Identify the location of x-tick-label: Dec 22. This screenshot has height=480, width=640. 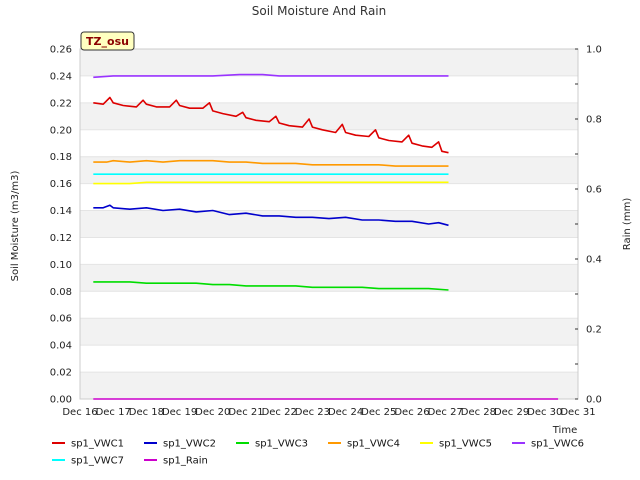
(279, 412).